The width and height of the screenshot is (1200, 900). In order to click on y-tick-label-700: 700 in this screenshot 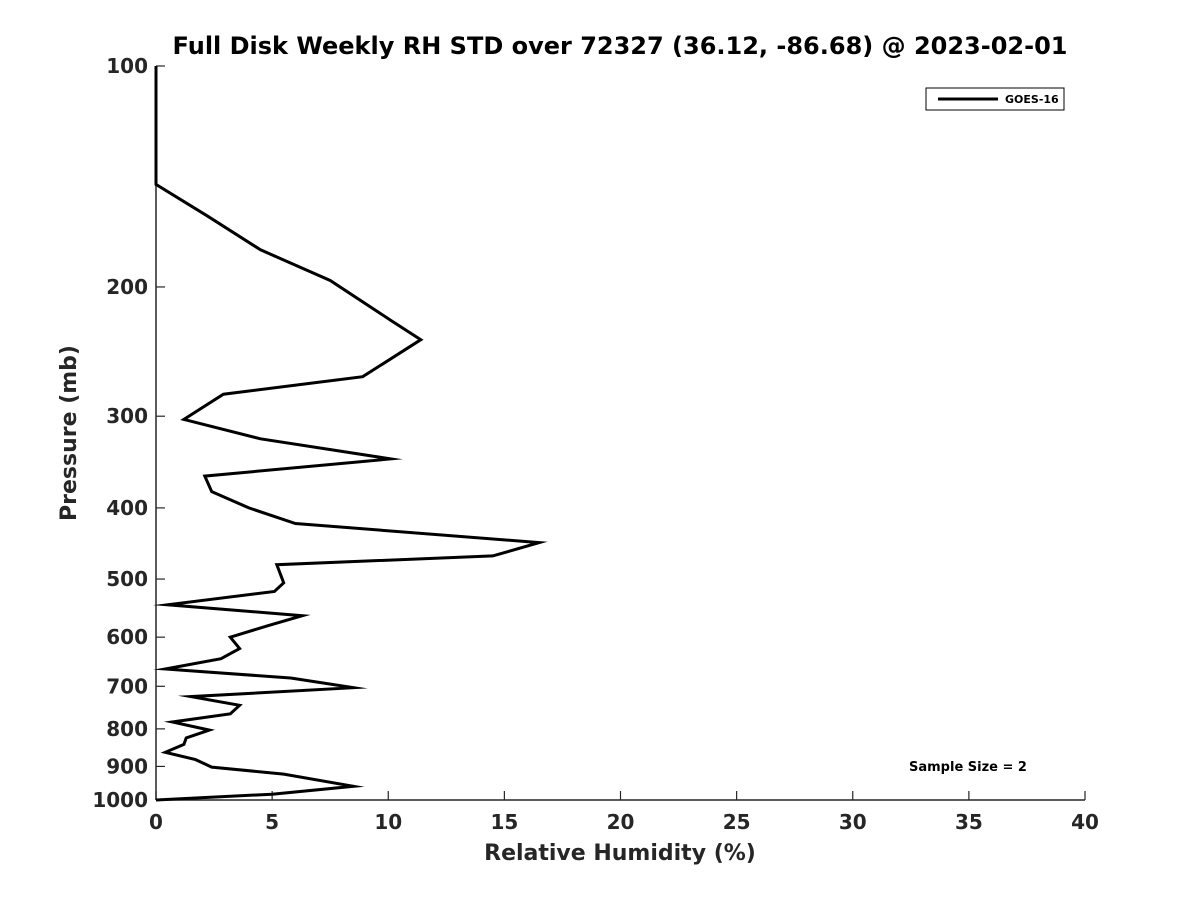, I will do `click(127, 686)`.